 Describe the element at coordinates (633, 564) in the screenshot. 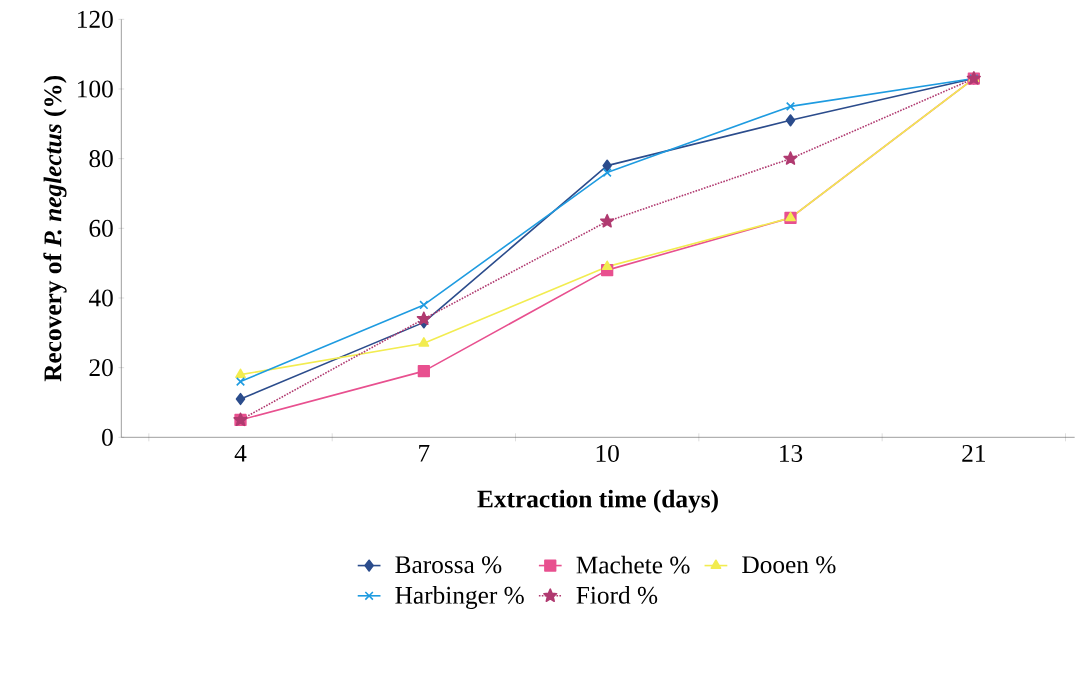

I see `legend-label: Machete %` at that location.